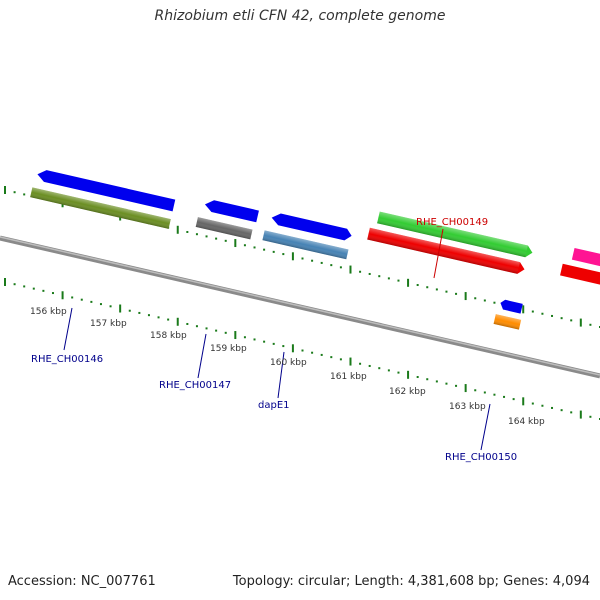 Image resolution: width=600 pixels, height=600 pixels. I want to click on scale-label-164: 164 kbp, so click(526, 422).